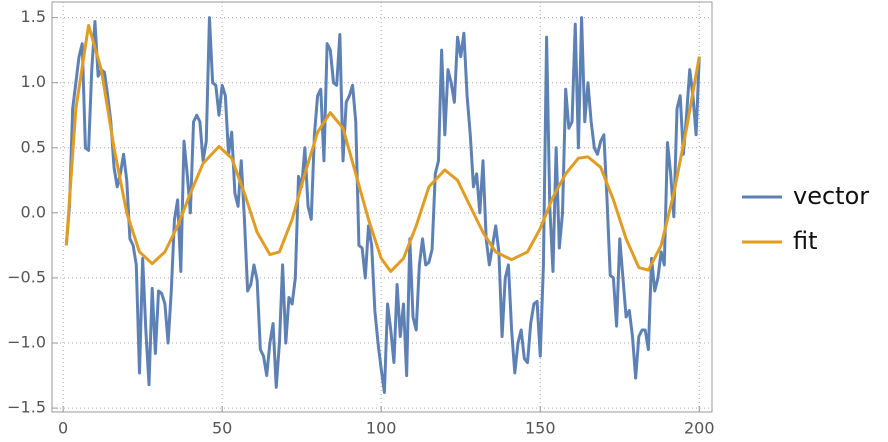 This screenshot has width=888, height=442. What do you see at coordinates (222, 428) in the screenshot?
I see `x-tick-label: 50` at bounding box center [222, 428].